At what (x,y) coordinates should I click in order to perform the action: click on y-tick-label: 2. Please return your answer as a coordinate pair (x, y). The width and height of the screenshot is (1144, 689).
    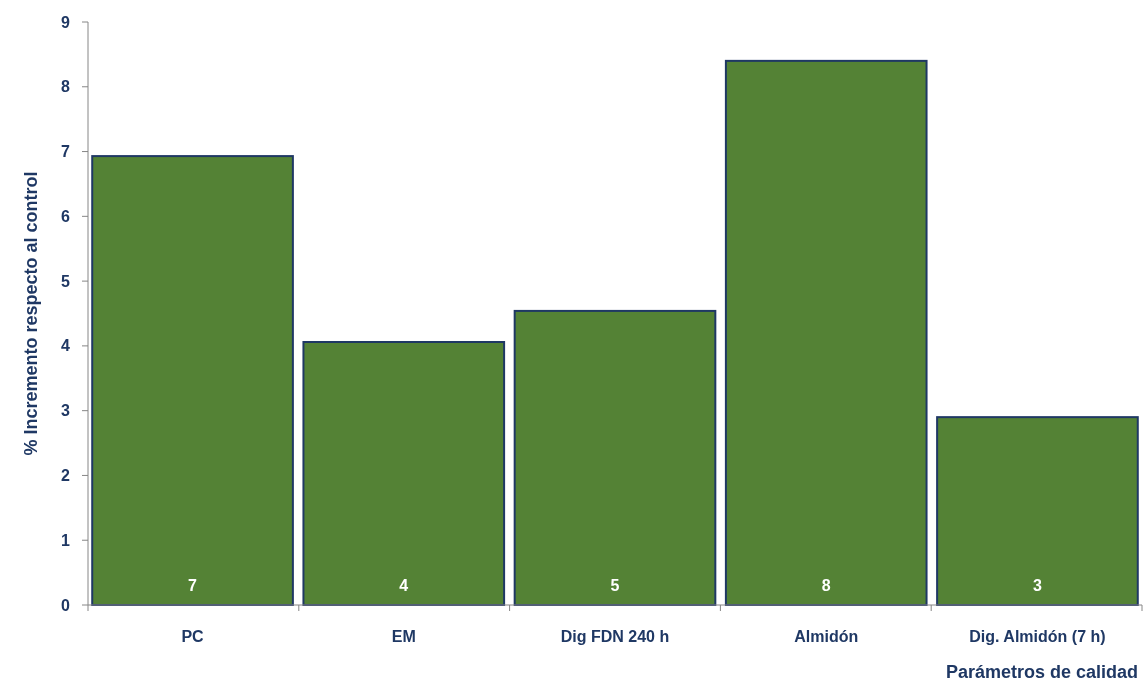
    Looking at the image, I should click on (66, 476).